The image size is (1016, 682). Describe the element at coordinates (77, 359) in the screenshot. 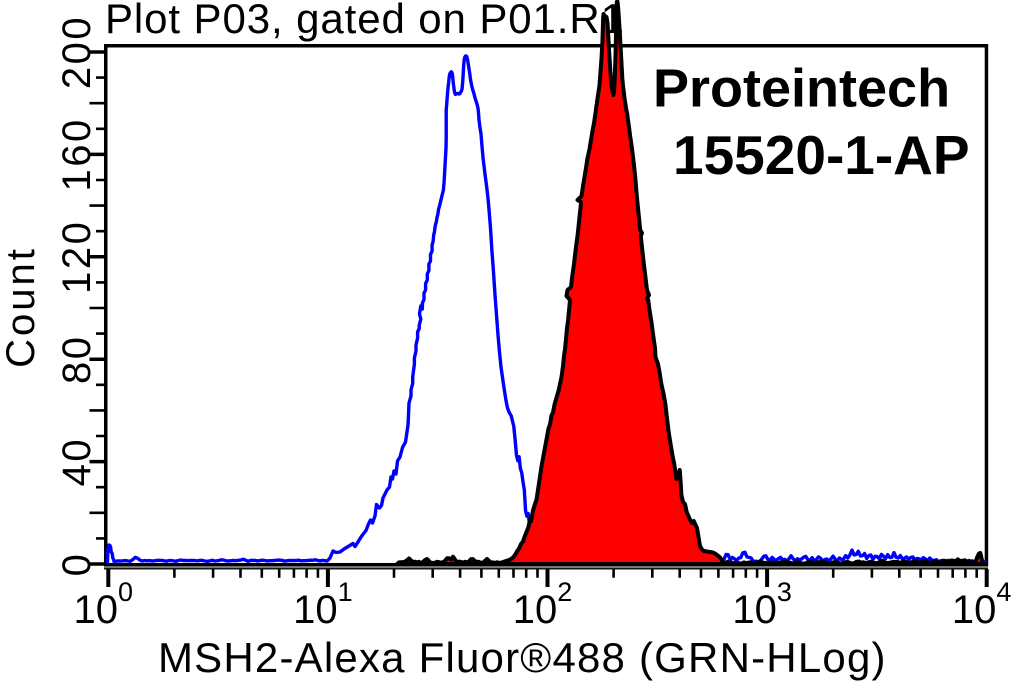

I see `svg-text: 80` at that location.